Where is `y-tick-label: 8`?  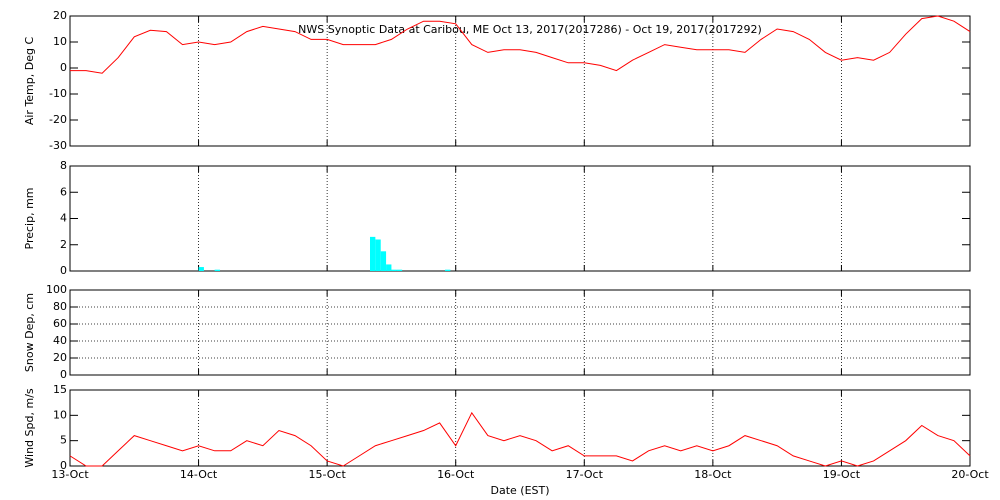
y-tick-label: 8 is located at coordinates (63, 165).